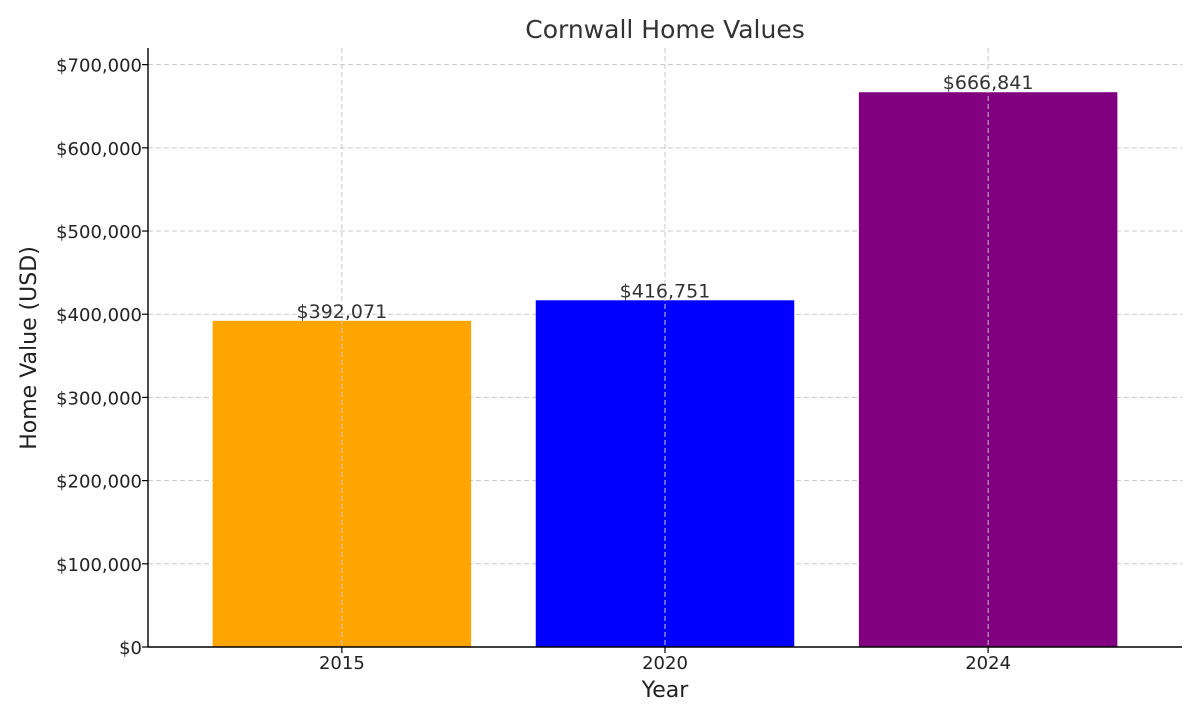  I want to click on y-tick-label: $200,000, so click(99, 482).